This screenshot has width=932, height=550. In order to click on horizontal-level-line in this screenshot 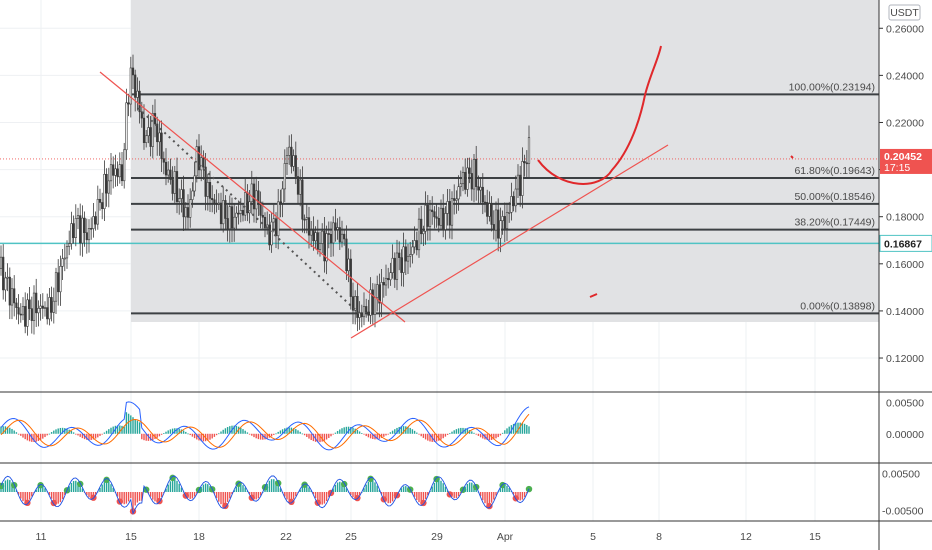, I will do `click(439, 201)`.